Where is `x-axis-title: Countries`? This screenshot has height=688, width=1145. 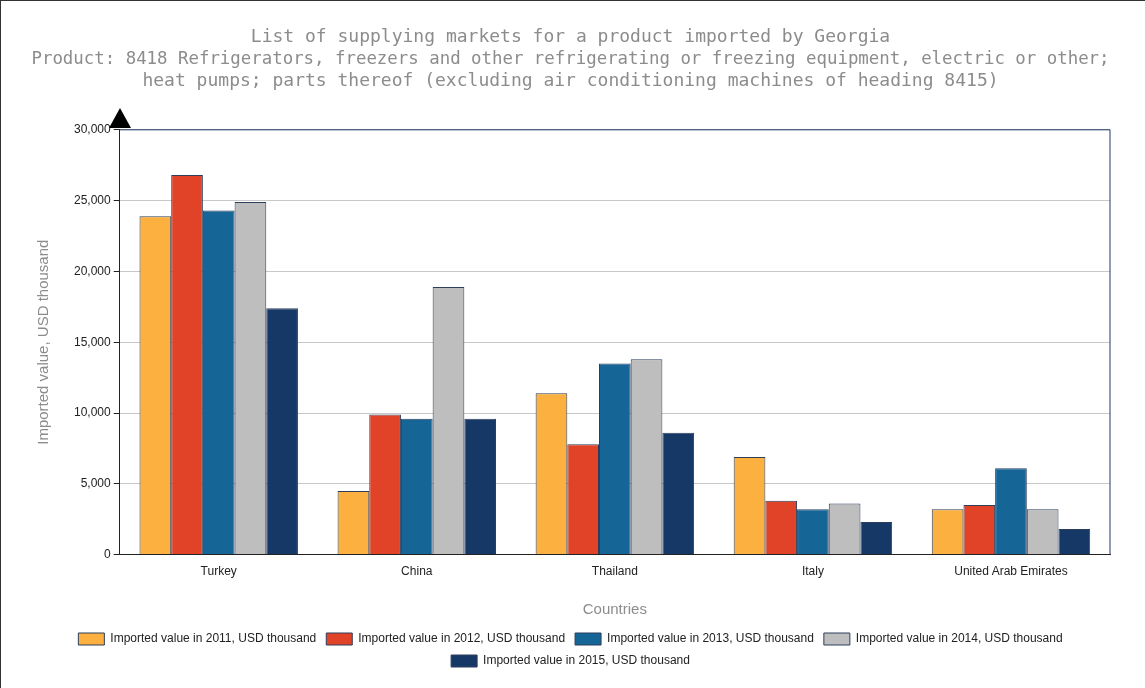 x-axis-title: Countries is located at coordinates (614, 609).